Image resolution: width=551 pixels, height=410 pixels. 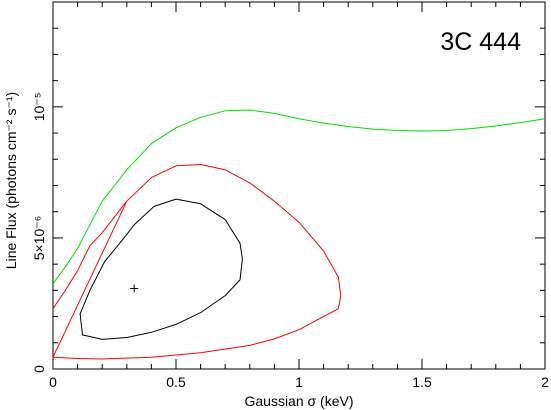 What do you see at coordinates (545, 382) in the screenshot?
I see `x-tick-label: 2` at bounding box center [545, 382].